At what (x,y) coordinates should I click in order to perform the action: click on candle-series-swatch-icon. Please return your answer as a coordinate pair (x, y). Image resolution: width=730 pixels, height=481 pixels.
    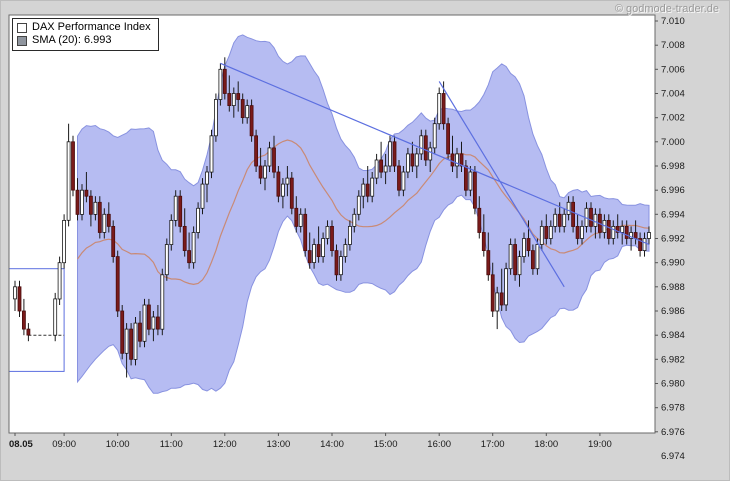
    Looking at the image, I should click on (22, 27).